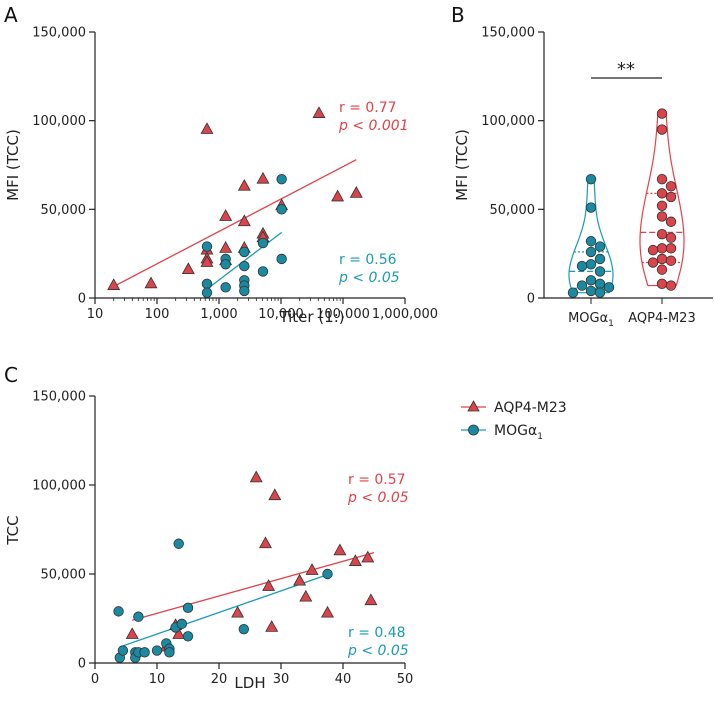  What do you see at coordinates (343, 314) in the screenshot?
I see `panel-a-xtick-label: 100,000` at bounding box center [343, 314].